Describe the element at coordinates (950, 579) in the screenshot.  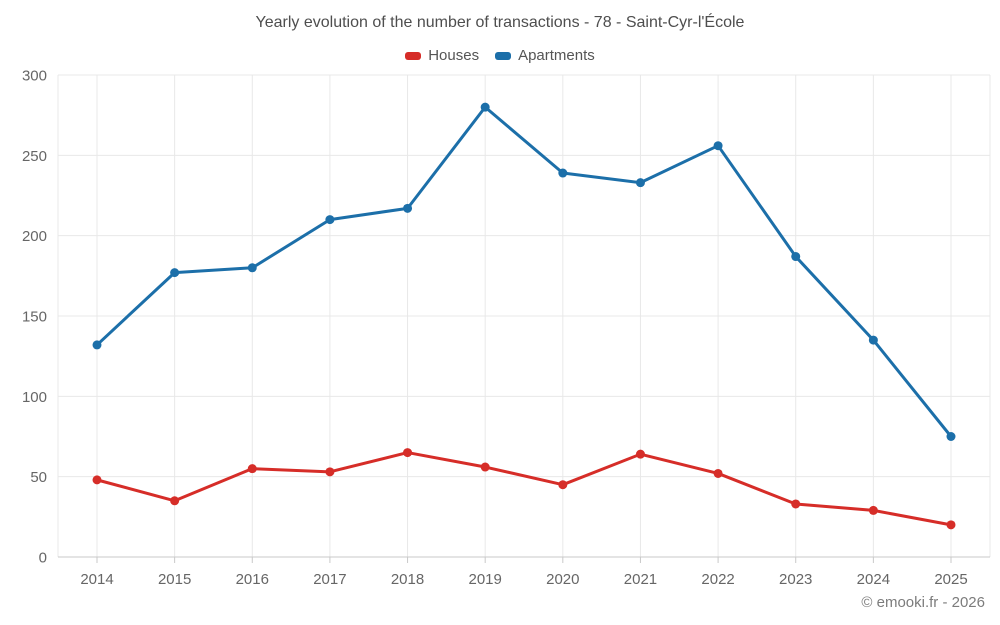
I see `x-tick-label: 2025` at that location.